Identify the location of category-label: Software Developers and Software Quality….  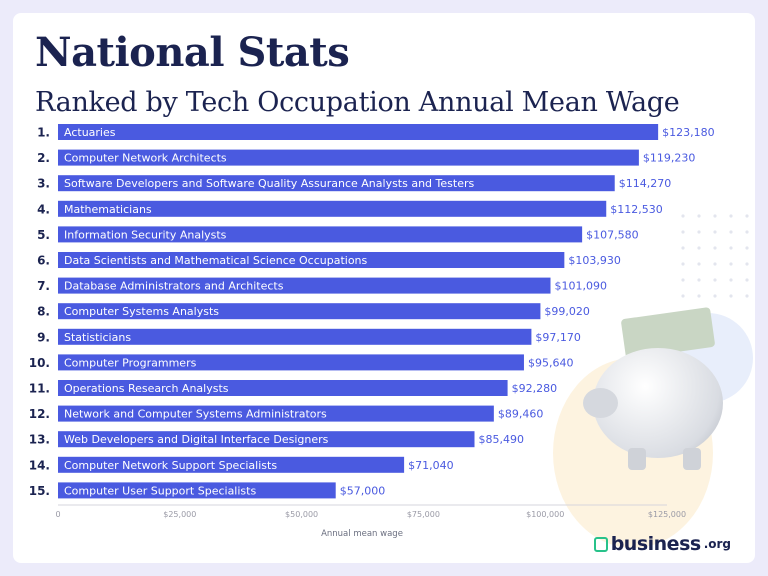
(269, 183).